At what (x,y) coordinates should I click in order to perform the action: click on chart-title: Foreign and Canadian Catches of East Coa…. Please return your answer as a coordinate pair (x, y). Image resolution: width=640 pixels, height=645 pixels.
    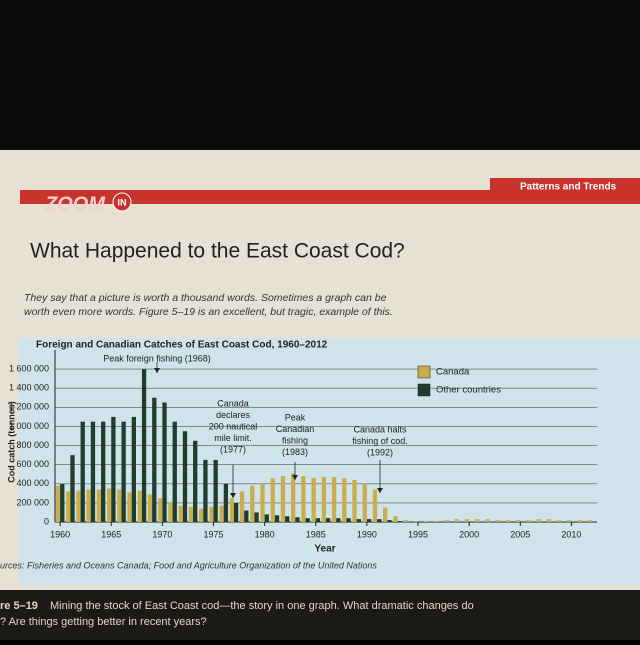
    Looking at the image, I should click on (182, 345).